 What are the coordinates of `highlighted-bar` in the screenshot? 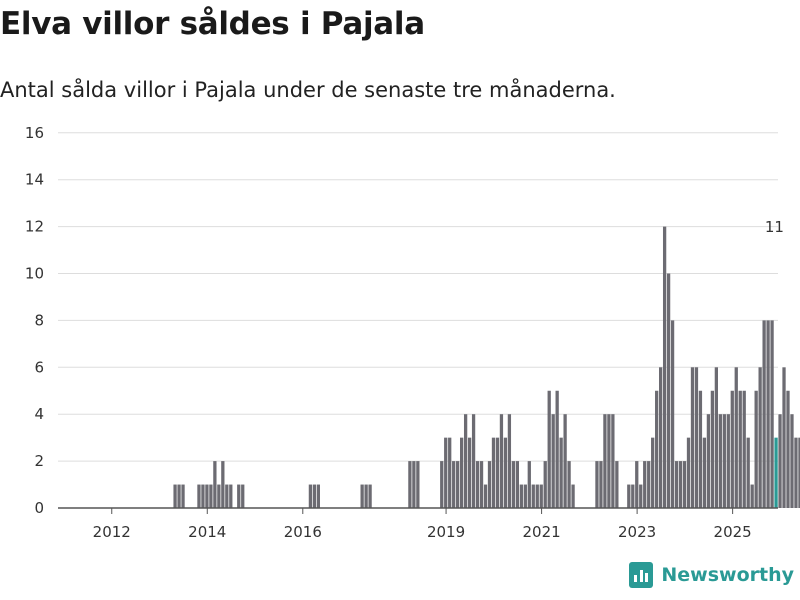 It's located at (776, 472).